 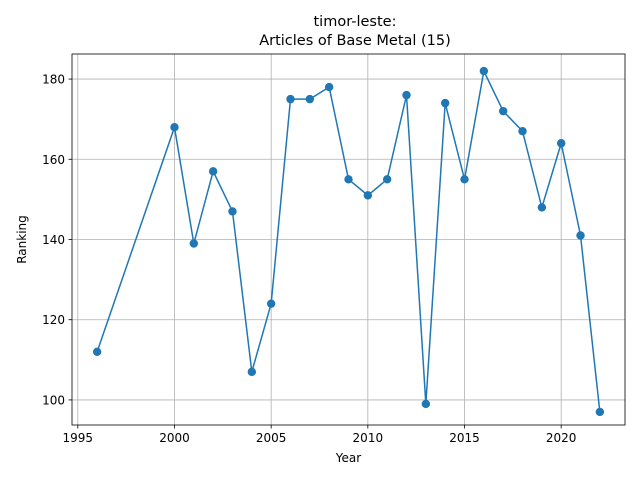 What do you see at coordinates (53, 80) in the screenshot?
I see `y-tick-label: 180` at bounding box center [53, 80].